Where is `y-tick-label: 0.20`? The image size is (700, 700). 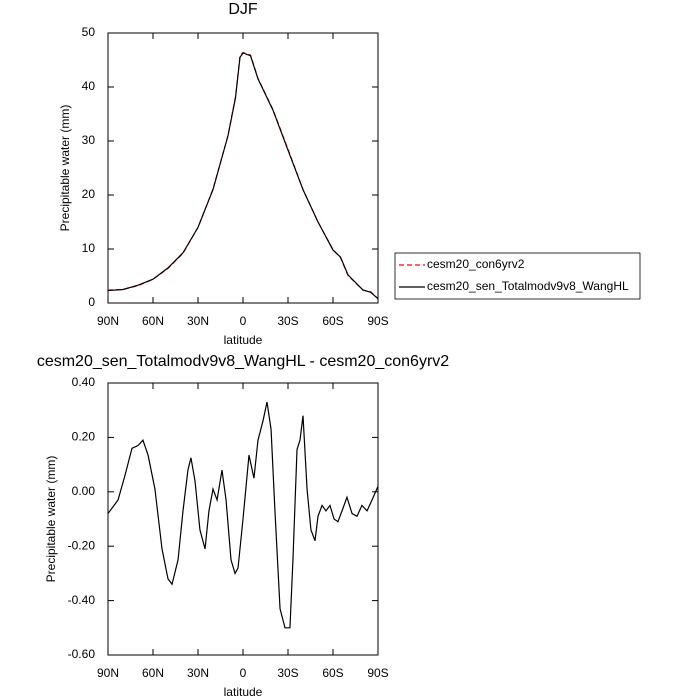
y-tick-label: 0.20 is located at coordinates (84, 437).